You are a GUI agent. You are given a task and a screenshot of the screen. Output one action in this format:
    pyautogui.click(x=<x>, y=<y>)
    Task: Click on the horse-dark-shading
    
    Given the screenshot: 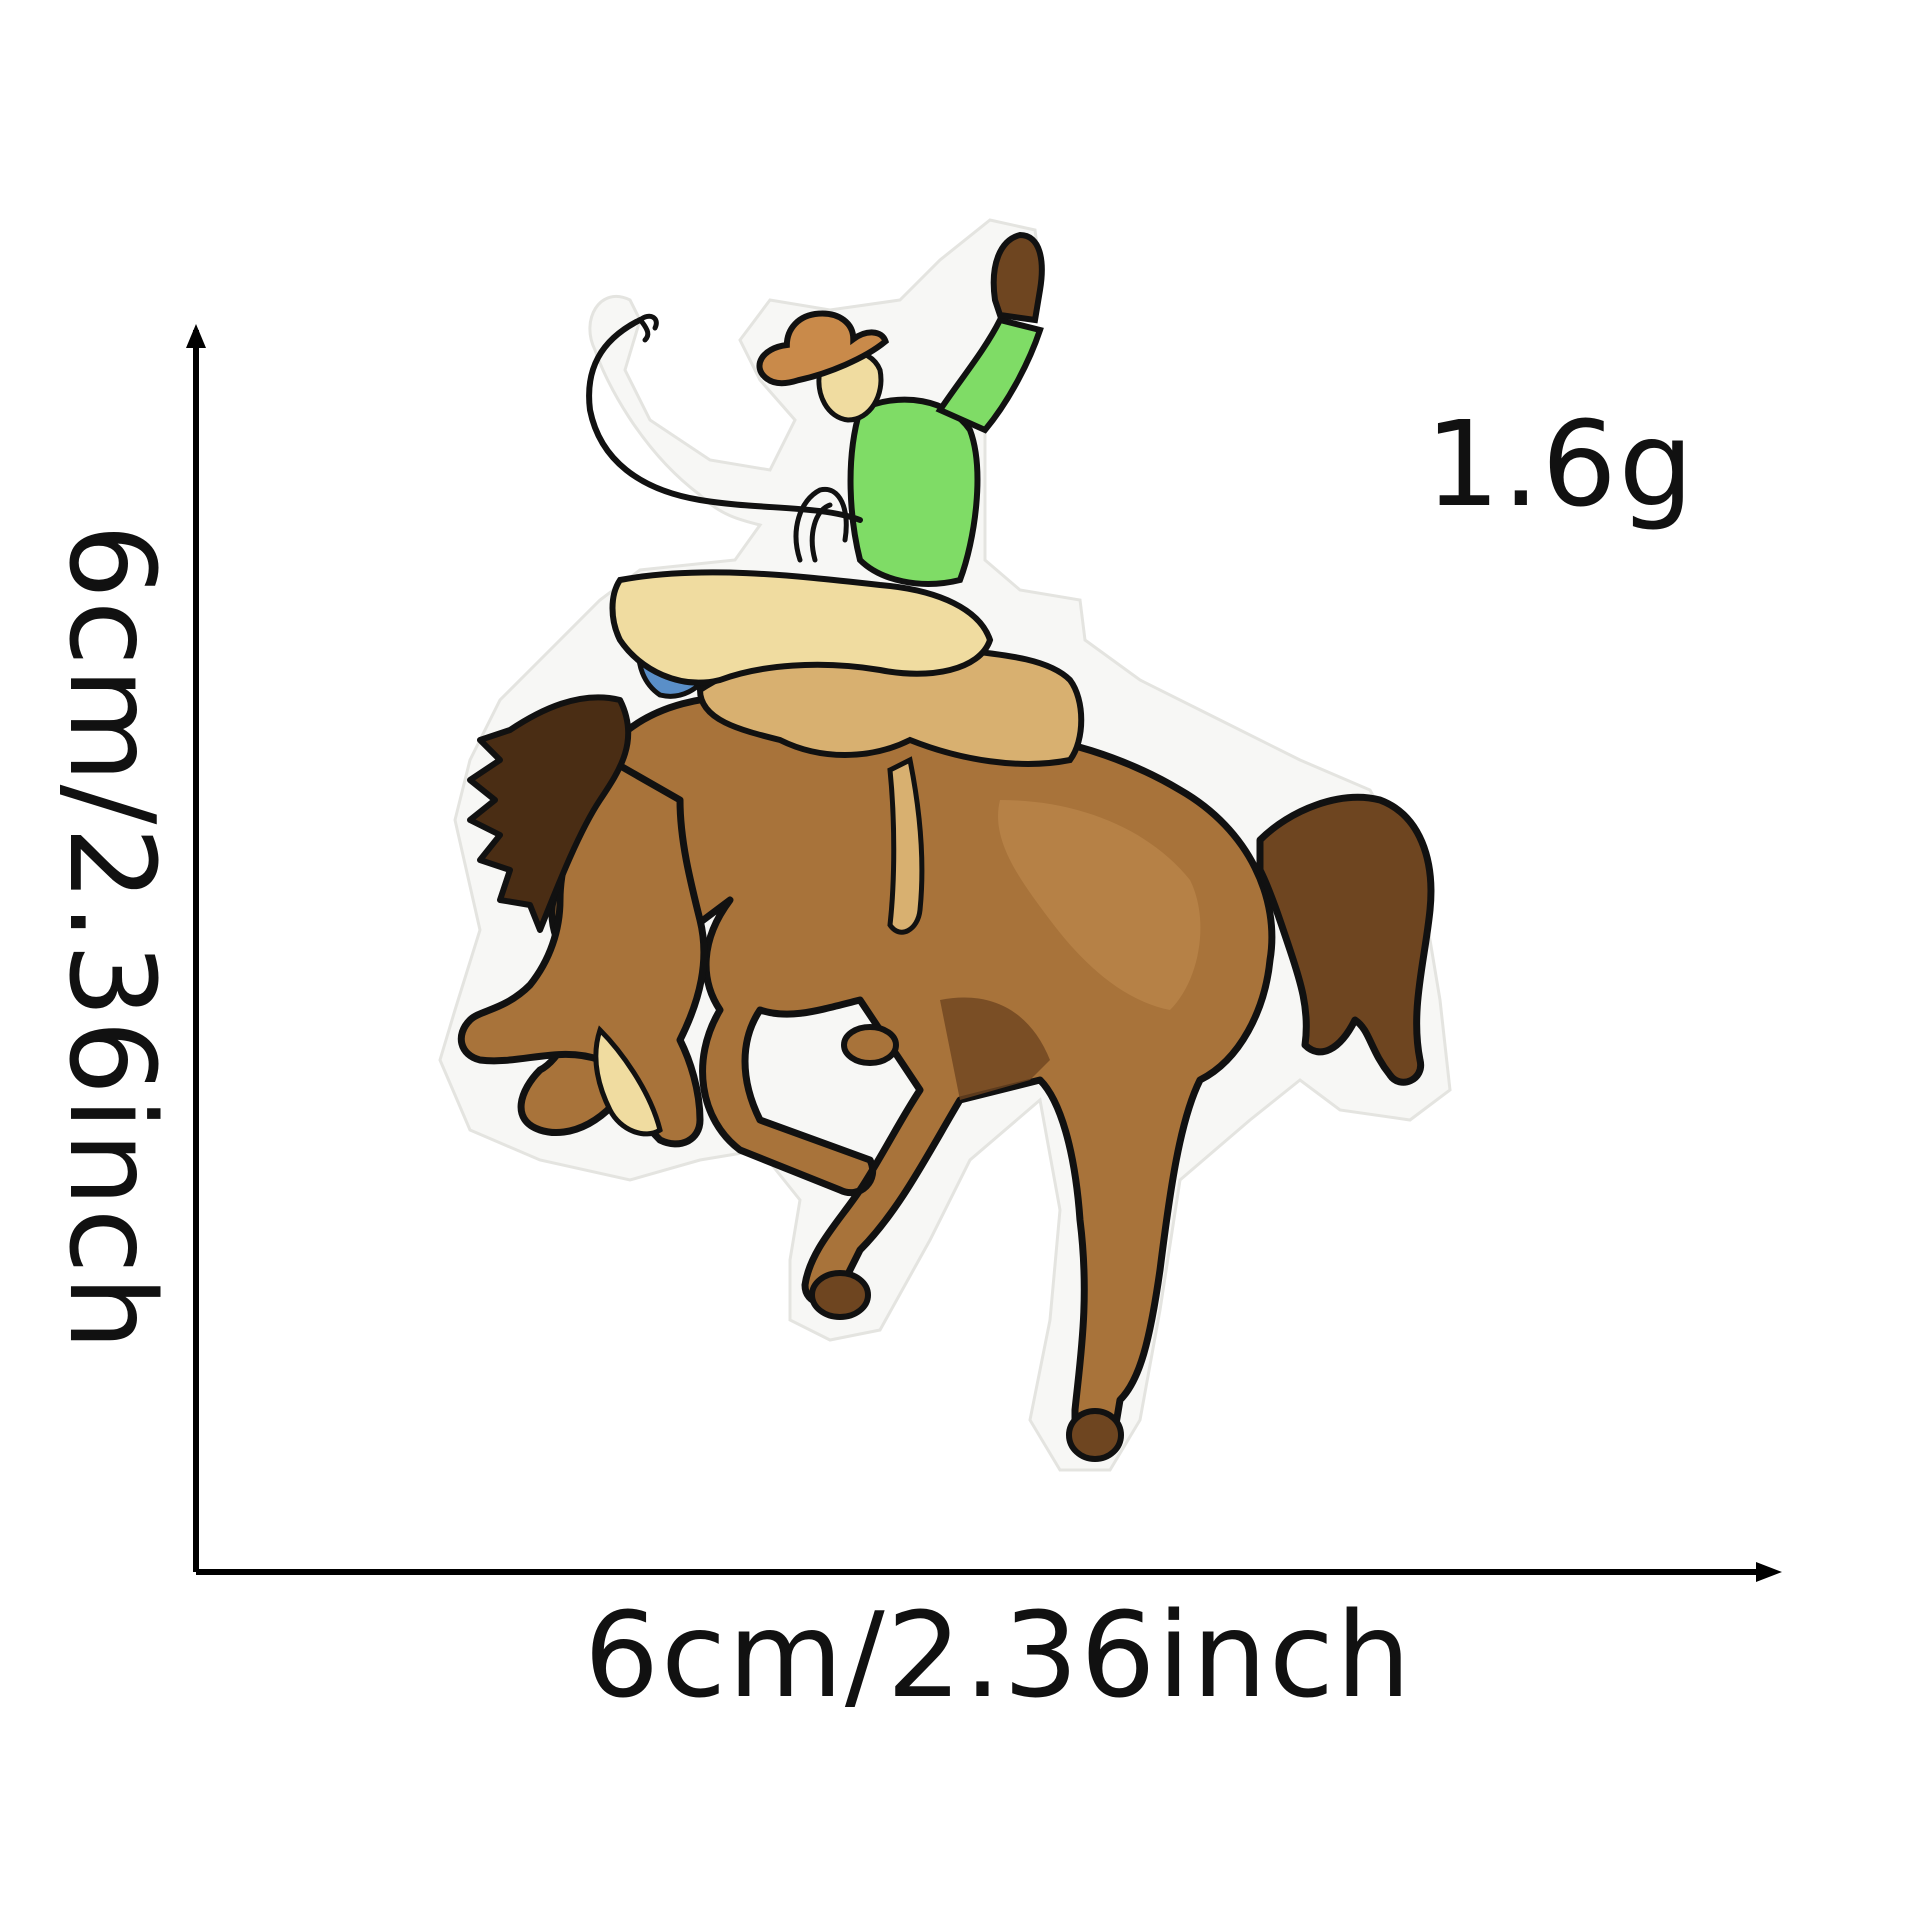 What is the action you would take?
    pyautogui.click(x=995, y=1048)
    